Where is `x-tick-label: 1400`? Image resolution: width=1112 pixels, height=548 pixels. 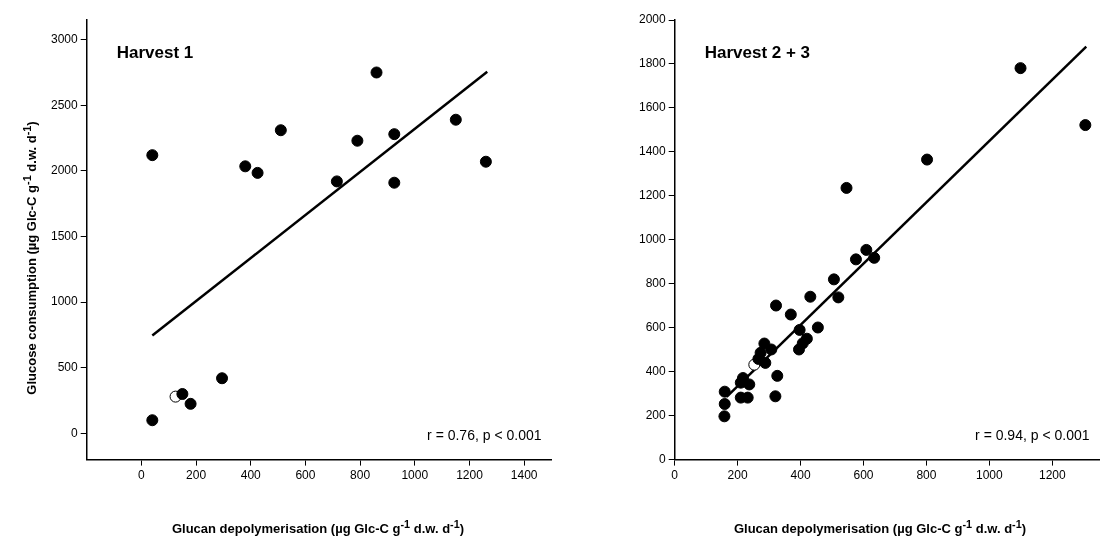 x-tick-label: 1400 is located at coordinates (524, 475).